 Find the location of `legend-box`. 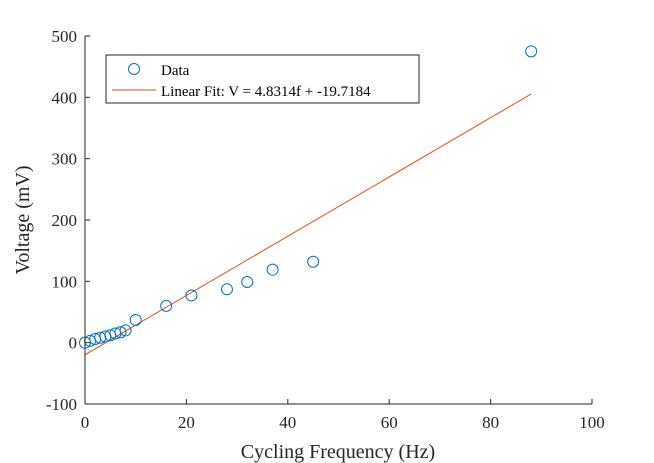

legend-box is located at coordinates (262, 79).